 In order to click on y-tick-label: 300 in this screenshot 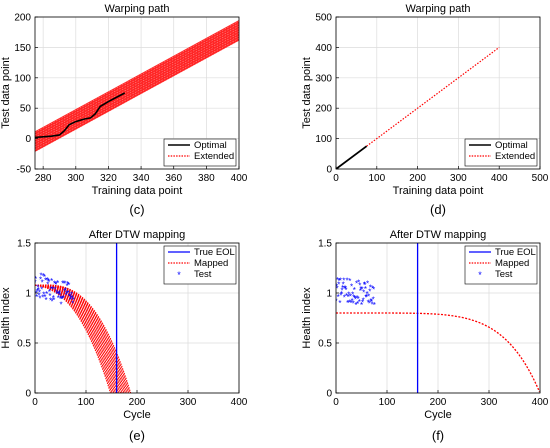, I will do `click(323, 78)`.